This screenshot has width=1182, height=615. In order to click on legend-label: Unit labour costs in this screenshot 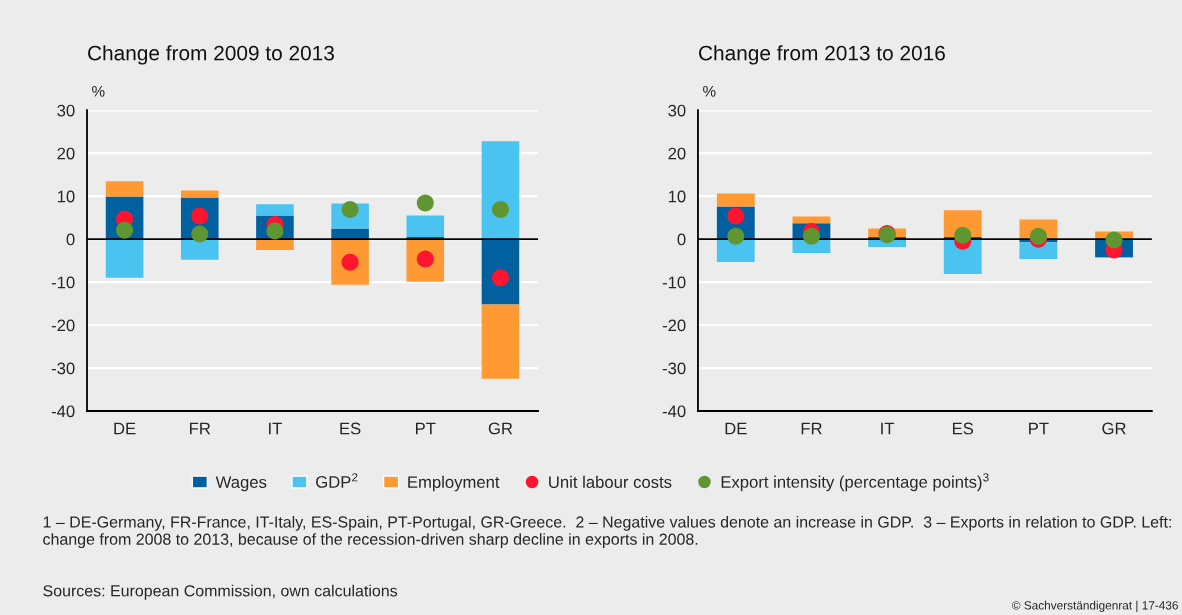, I will do `click(610, 482)`.